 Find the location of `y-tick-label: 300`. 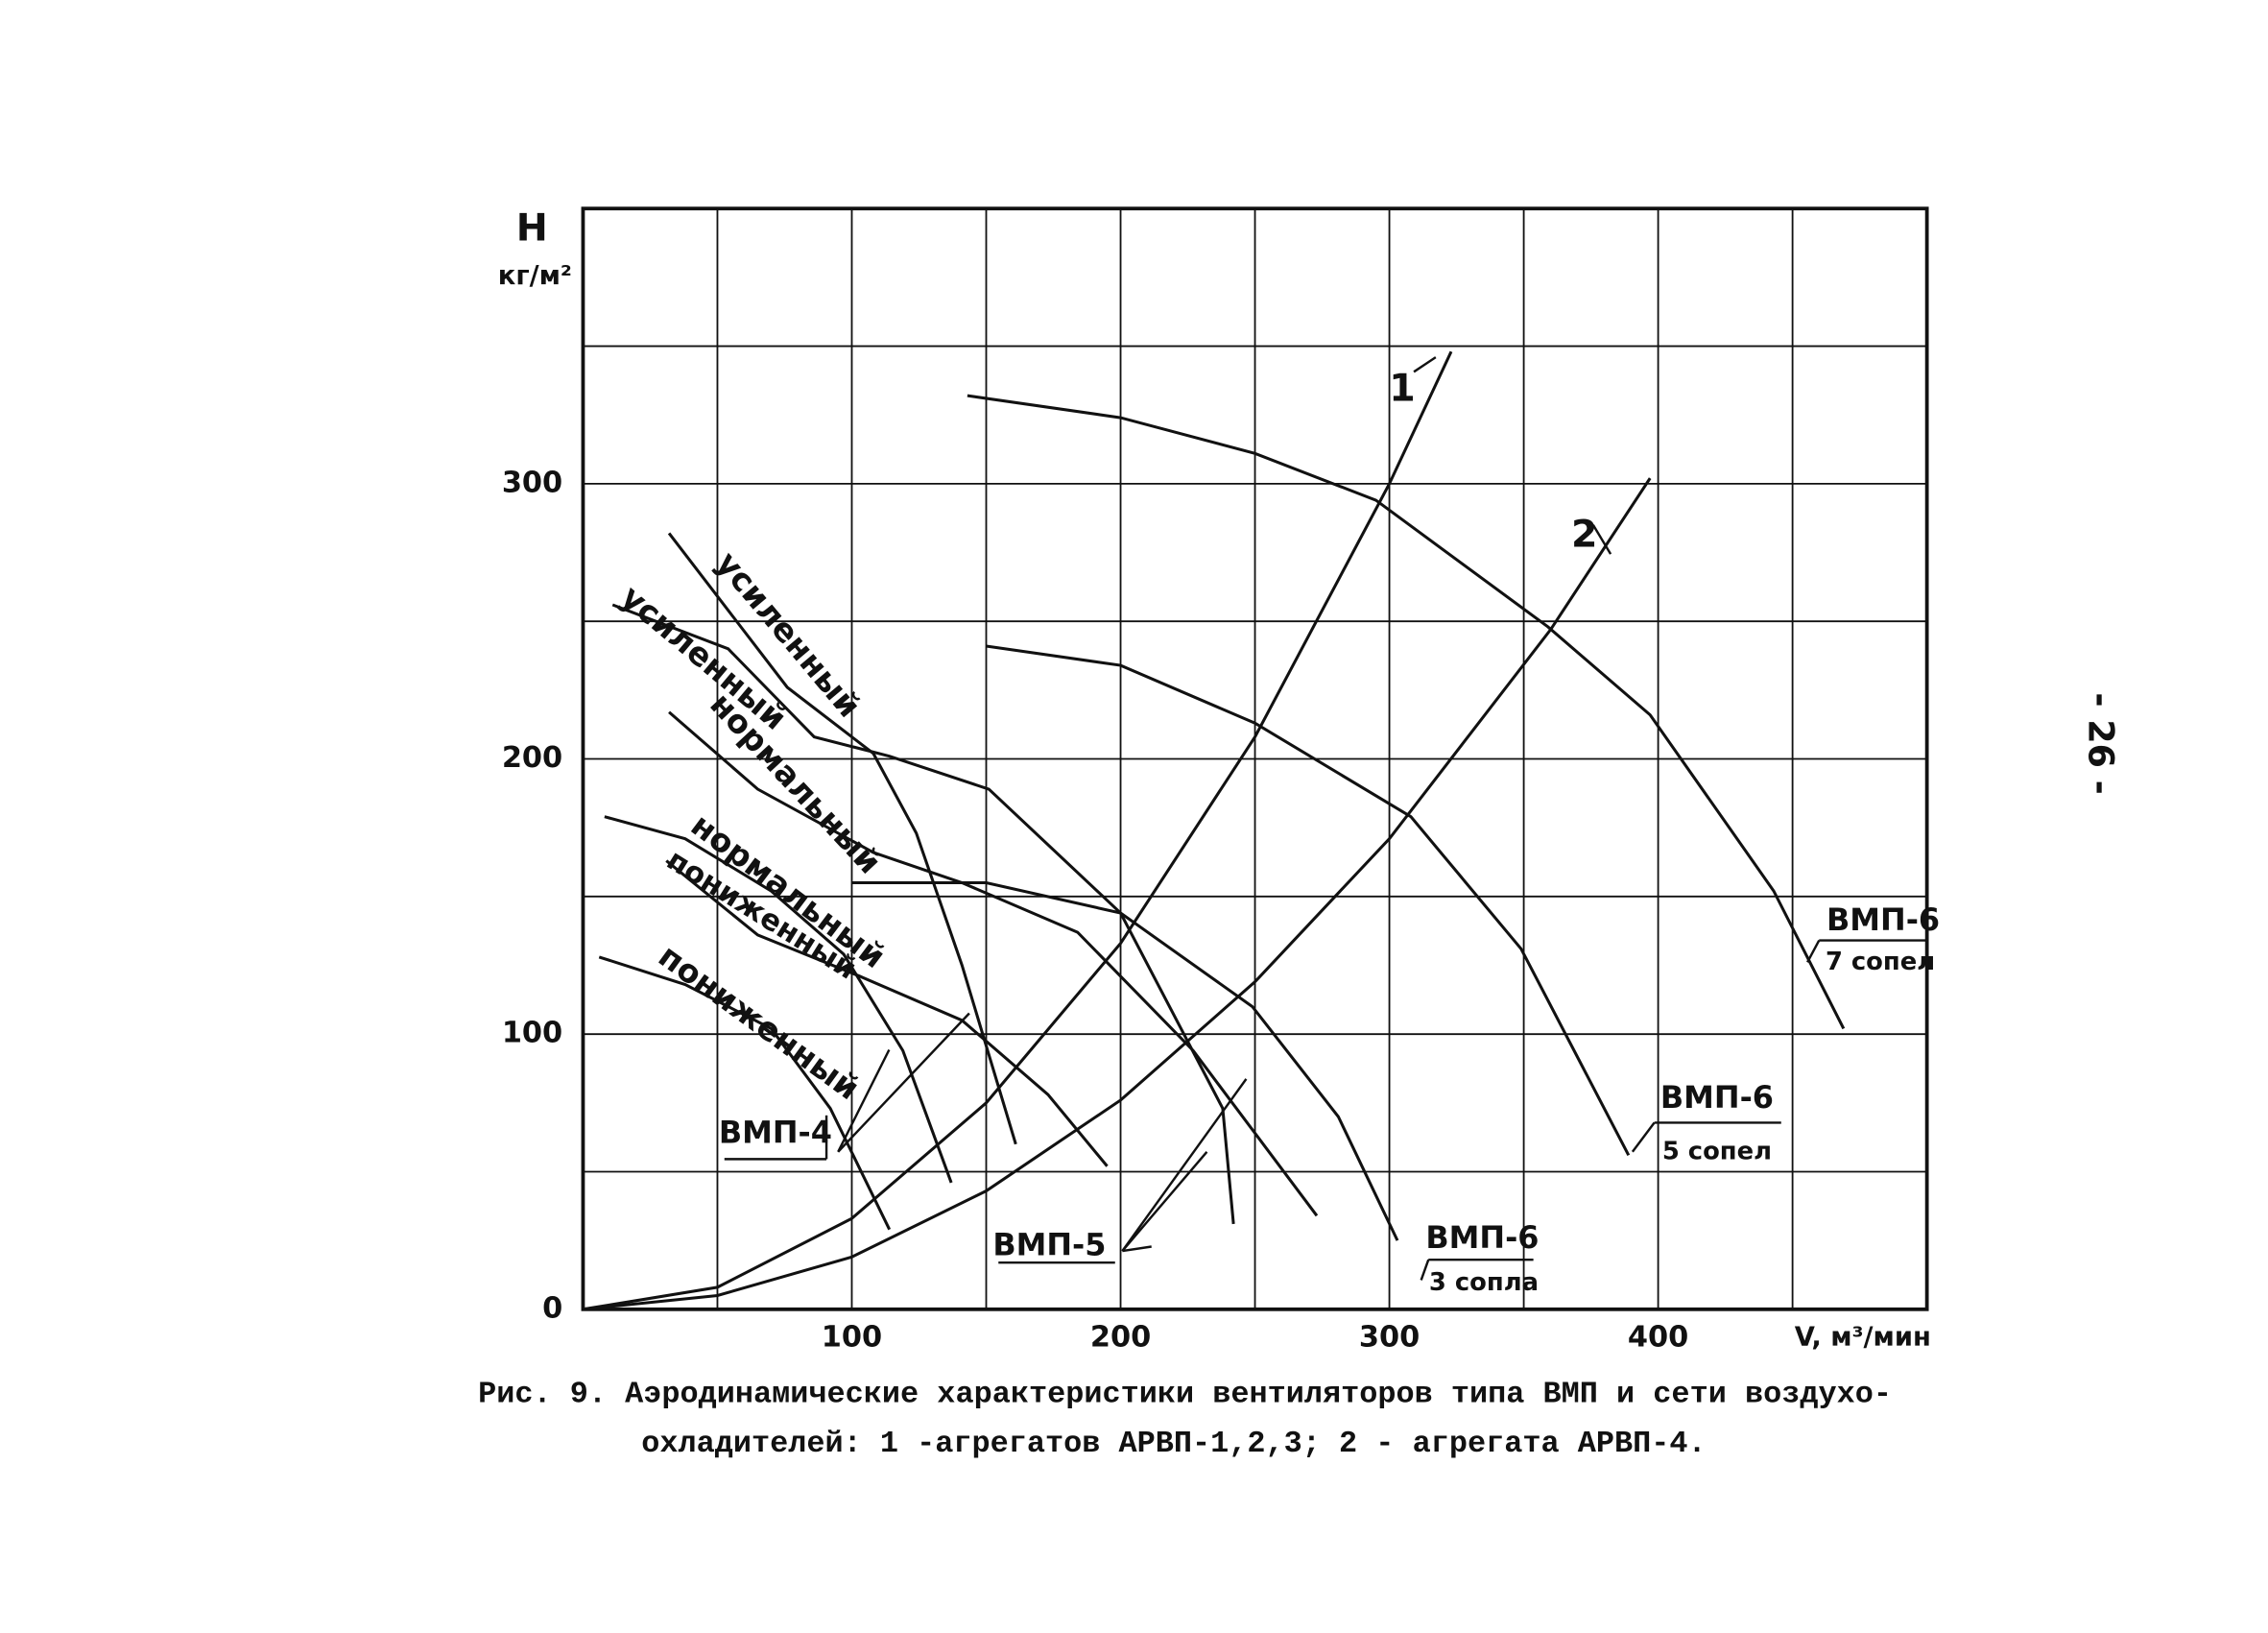

y-tick-label: 300 is located at coordinates (532, 483).